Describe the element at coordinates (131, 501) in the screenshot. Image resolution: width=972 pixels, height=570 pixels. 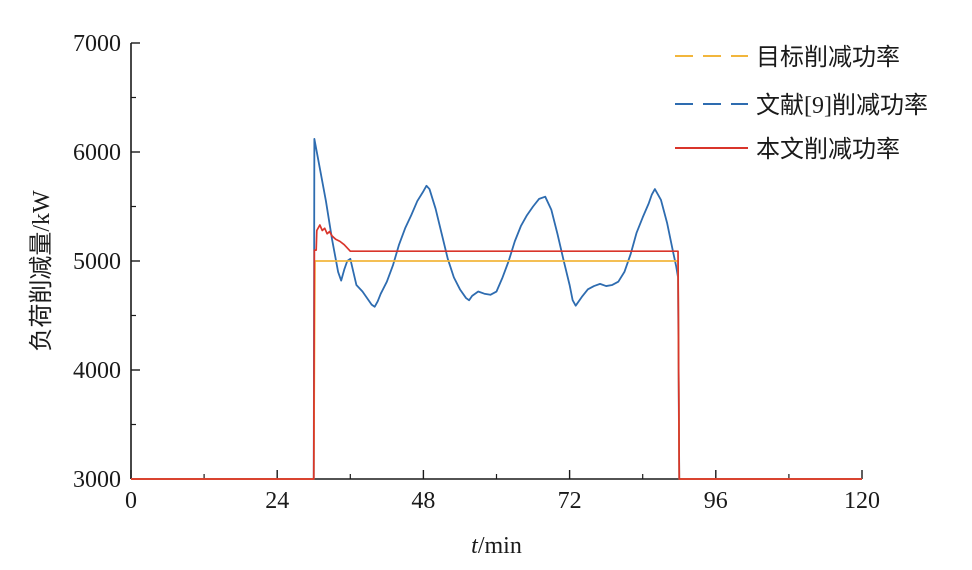
I see `x-tick-label: 0` at that location.